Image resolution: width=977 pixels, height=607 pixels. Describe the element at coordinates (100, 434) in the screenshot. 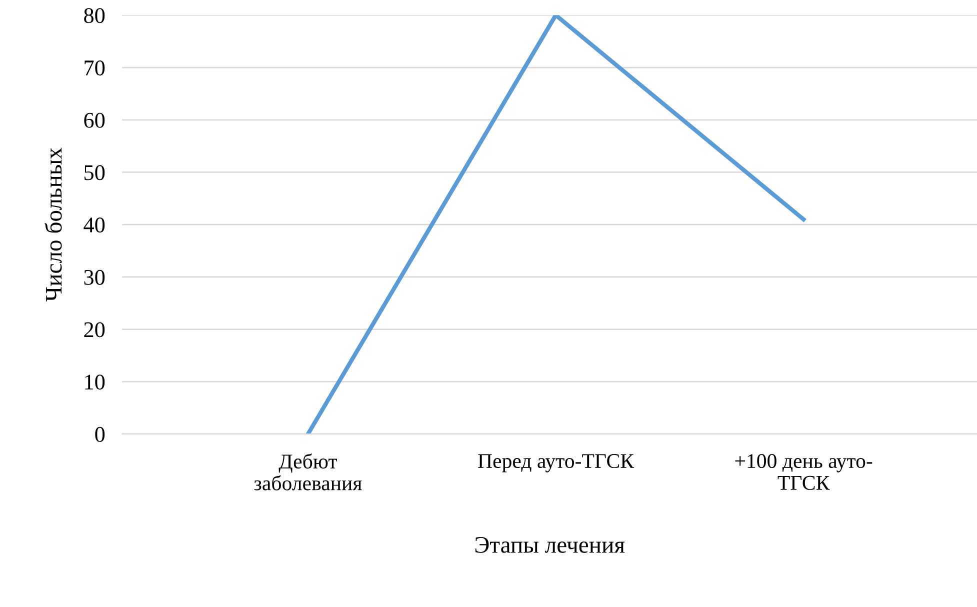

I see `y-tick-label: 0` at that location.